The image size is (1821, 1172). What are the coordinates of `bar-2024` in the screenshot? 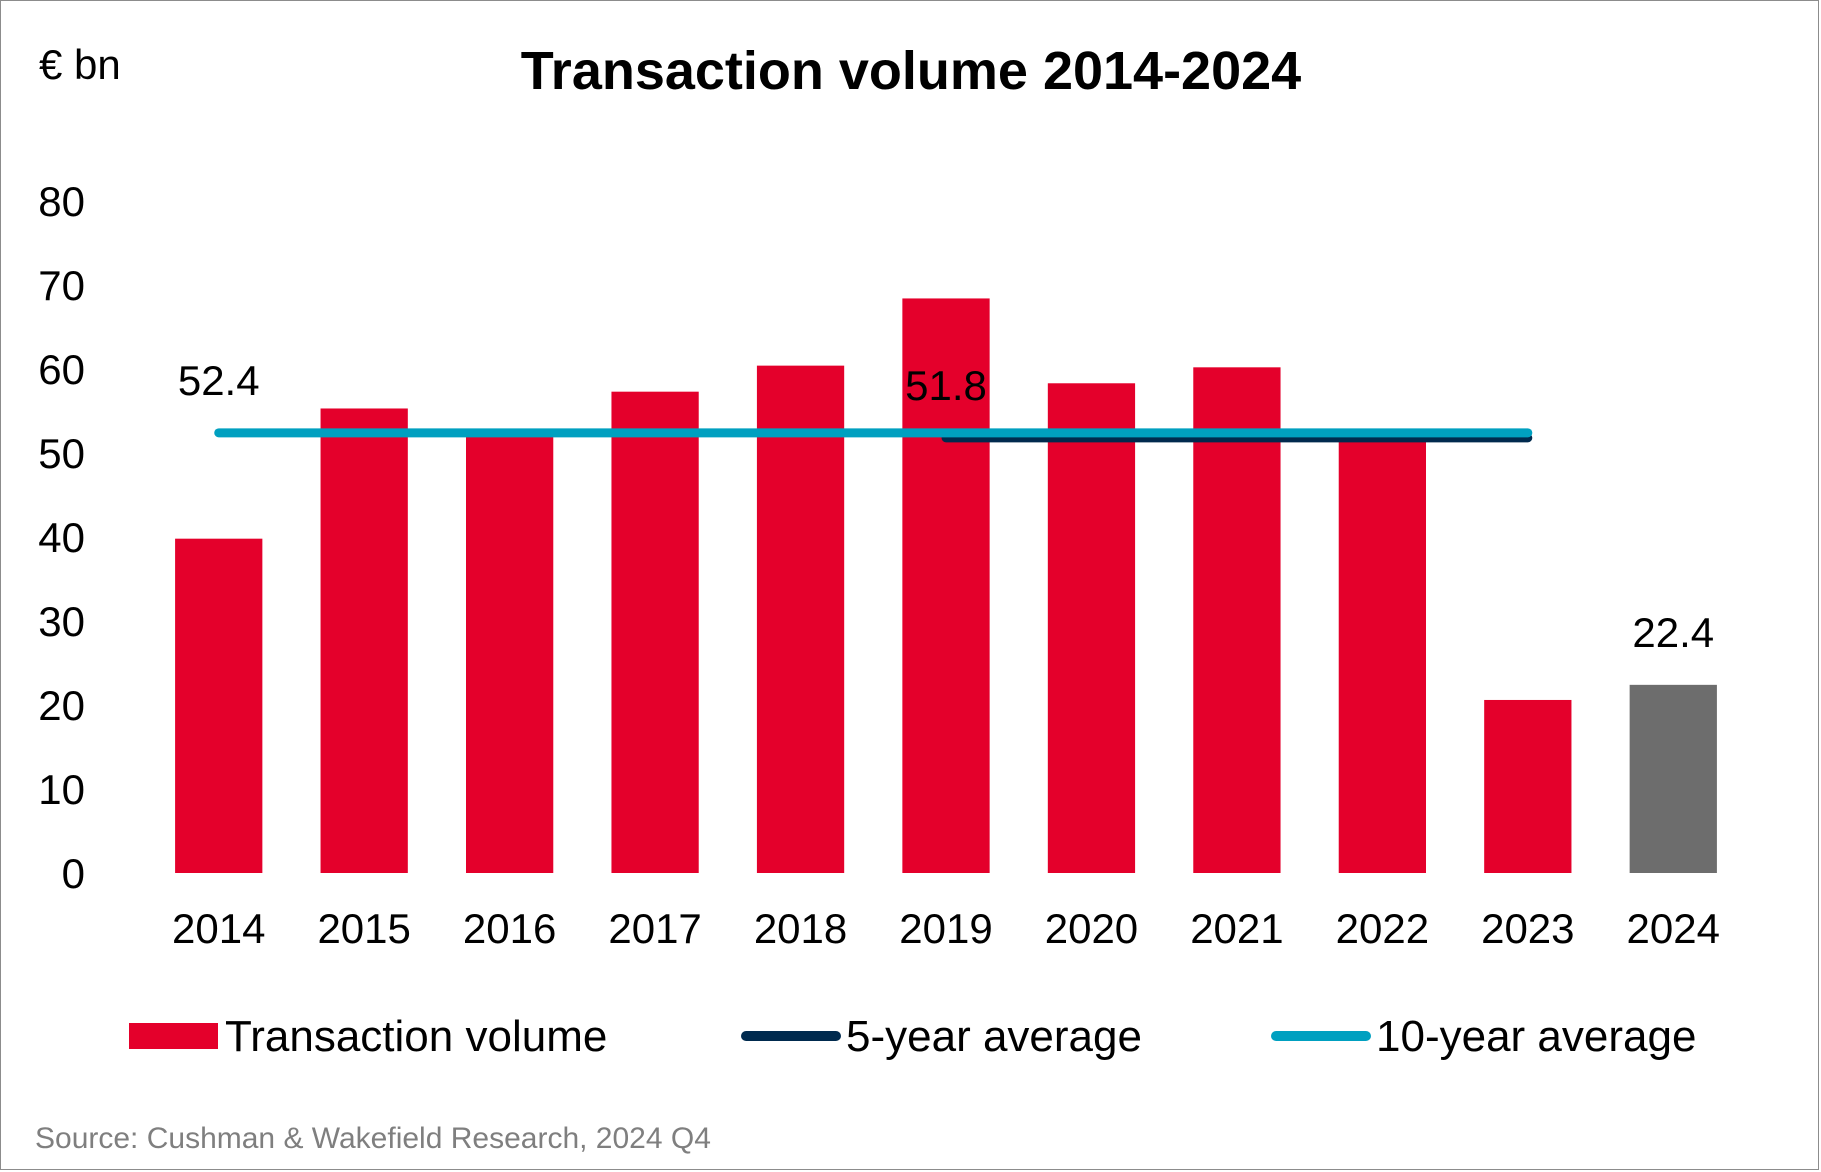 It's located at (1673, 778).